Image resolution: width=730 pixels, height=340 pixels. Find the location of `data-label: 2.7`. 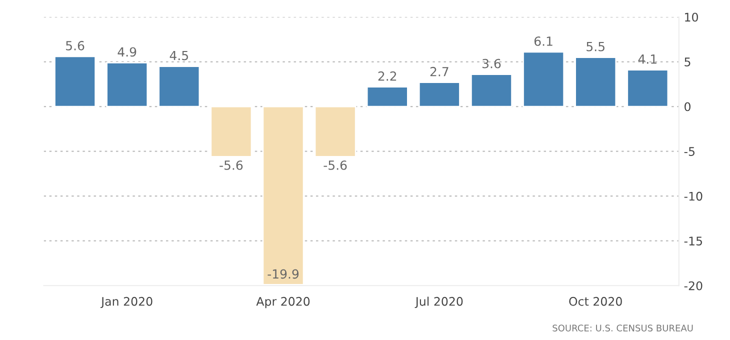

data-label: 2.7 is located at coordinates (439, 71).